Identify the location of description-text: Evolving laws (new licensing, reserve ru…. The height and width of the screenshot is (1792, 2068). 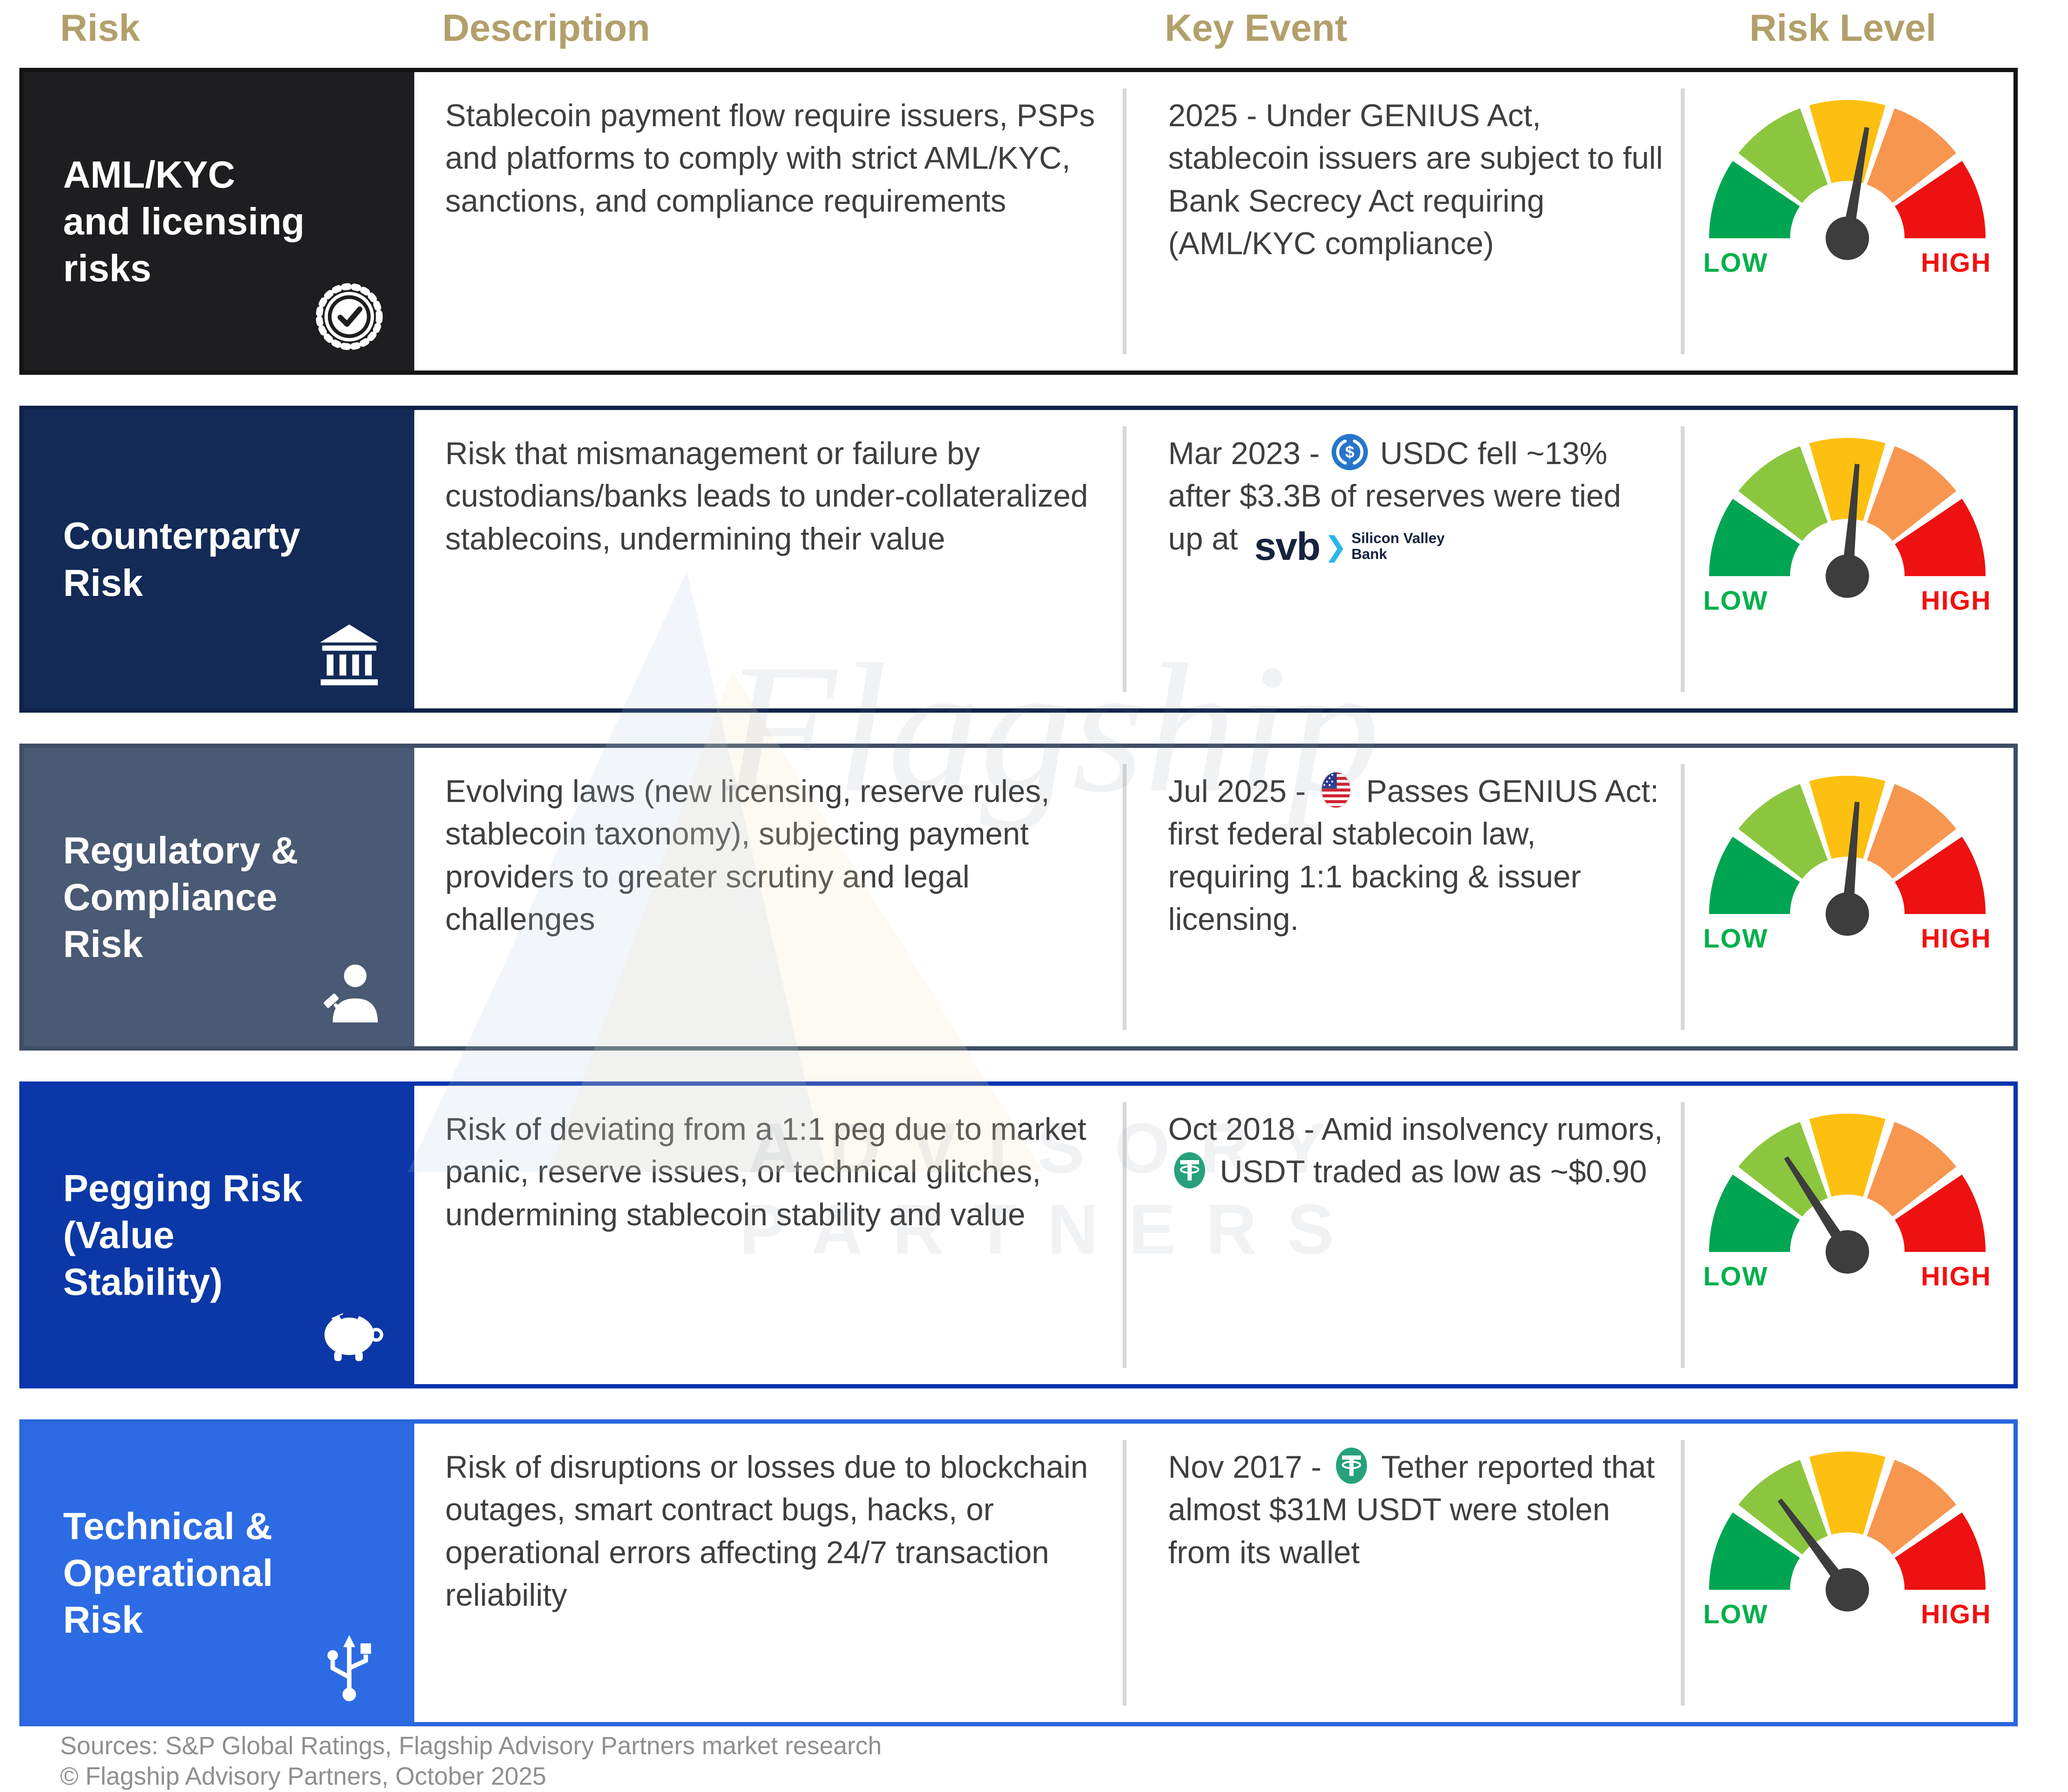
(747, 856).